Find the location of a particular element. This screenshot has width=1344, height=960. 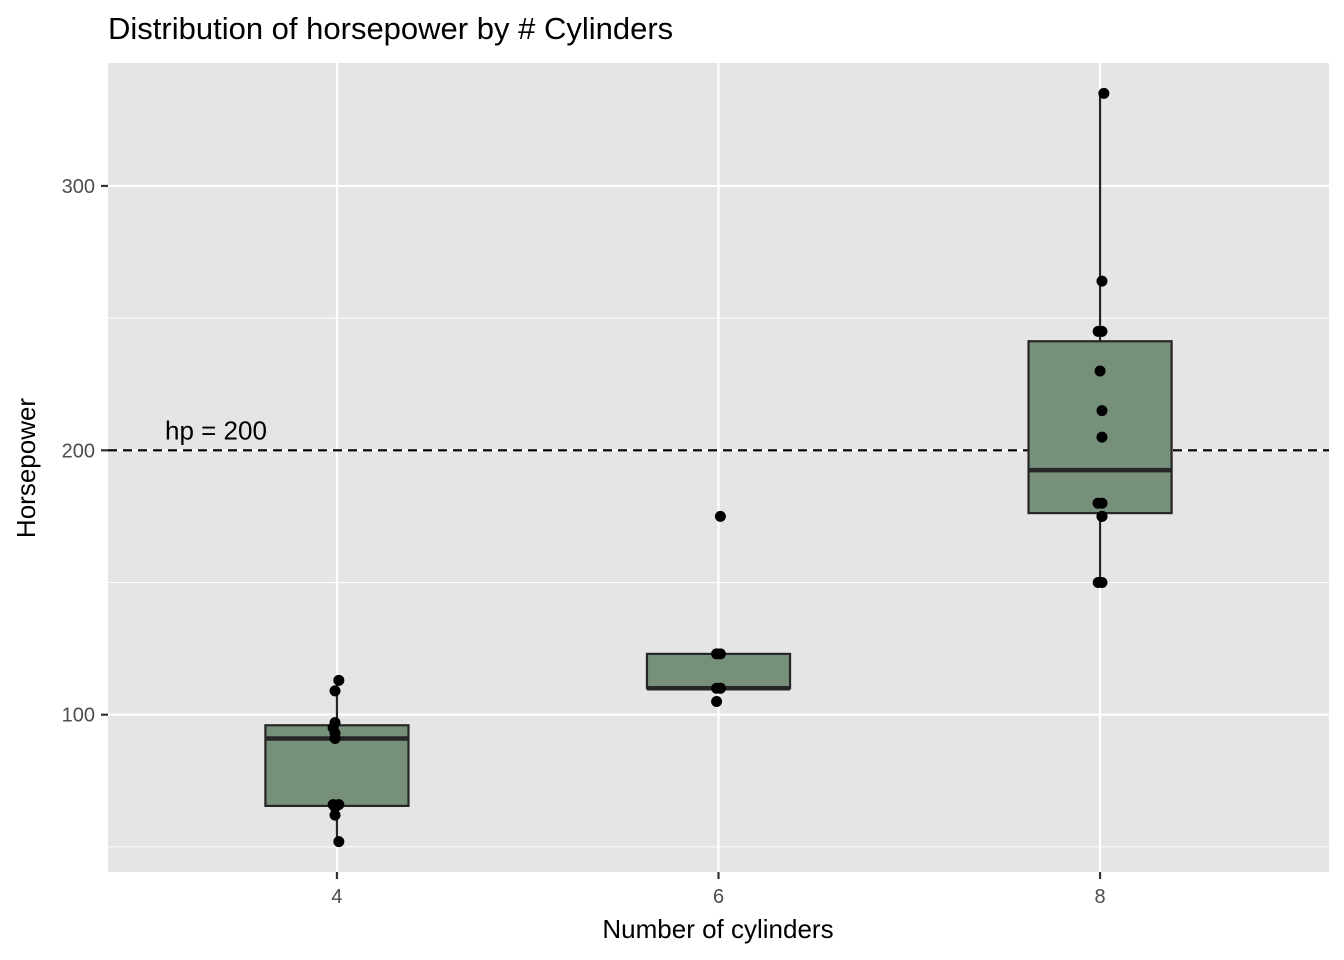

x-tick-label: 8 is located at coordinates (1100, 897).